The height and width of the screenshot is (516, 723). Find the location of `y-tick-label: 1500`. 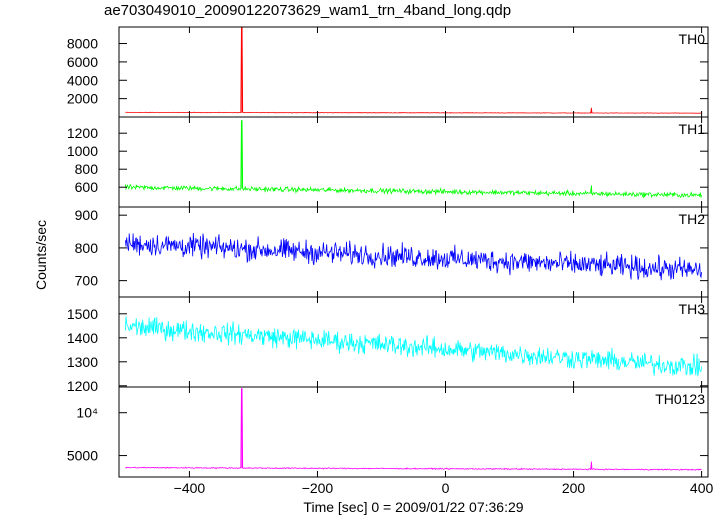

y-tick-label: 1500 is located at coordinates (82, 314).